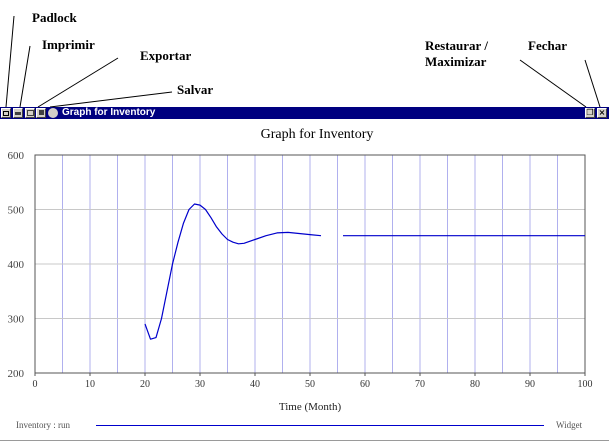  What do you see at coordinates (569, 425) in the screenshot?
I see `legend-units-label: Widget` at bounding box center [569, 425].